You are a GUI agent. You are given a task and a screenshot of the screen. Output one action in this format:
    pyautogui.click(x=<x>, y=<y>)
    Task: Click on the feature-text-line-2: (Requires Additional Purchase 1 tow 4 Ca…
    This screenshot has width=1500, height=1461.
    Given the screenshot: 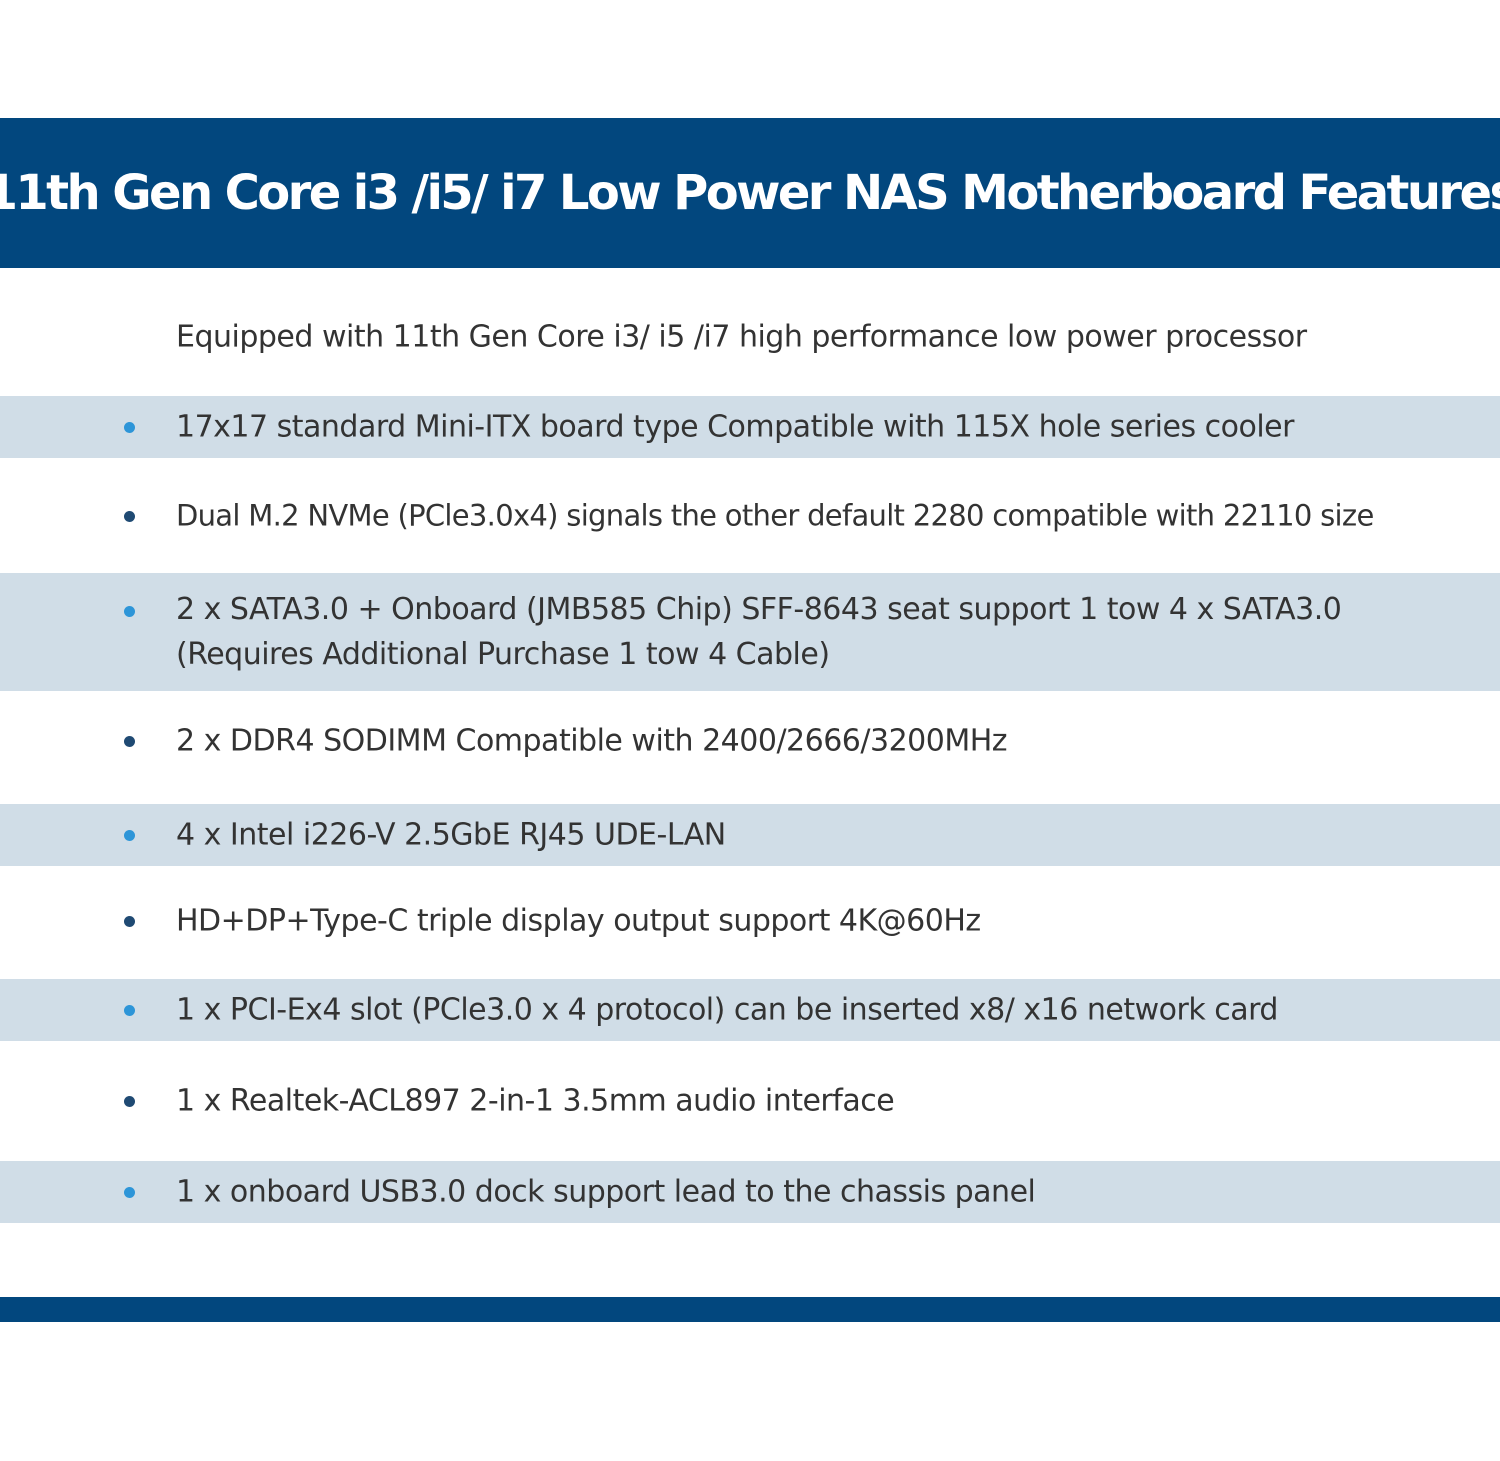 What is the action you would take?
    pyautogui.click(x=503, y=654)
    